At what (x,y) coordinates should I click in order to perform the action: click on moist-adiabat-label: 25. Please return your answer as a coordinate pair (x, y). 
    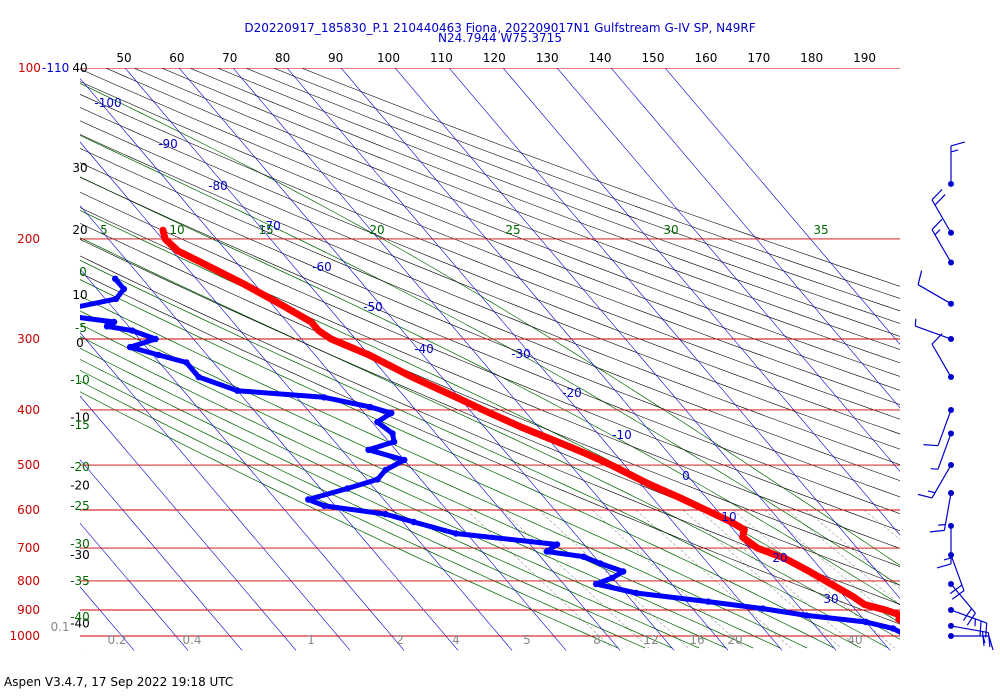
    Looking at the image, I should click on (512, 230).